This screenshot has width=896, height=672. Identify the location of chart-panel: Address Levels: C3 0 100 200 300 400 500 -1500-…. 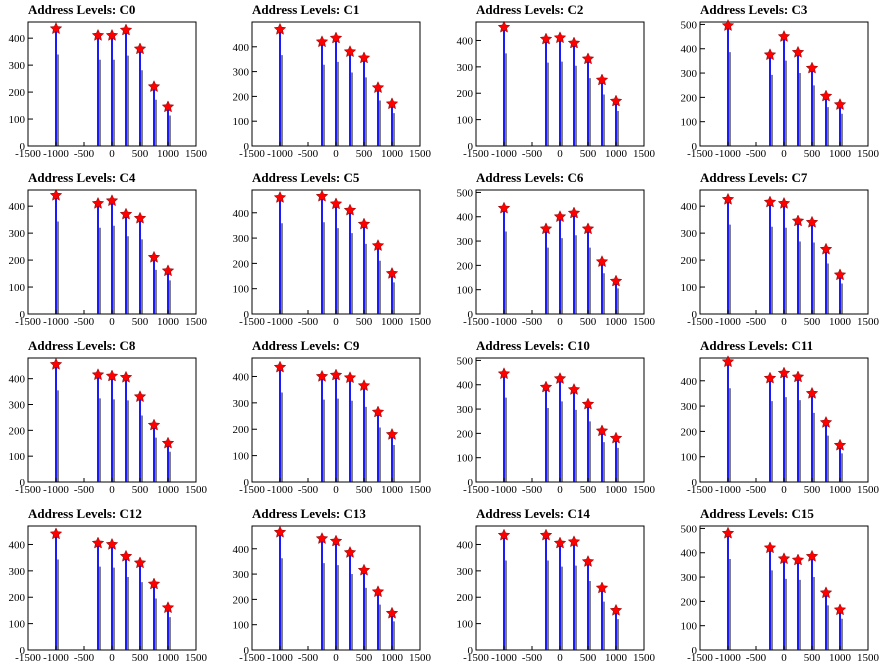
(784, 84).